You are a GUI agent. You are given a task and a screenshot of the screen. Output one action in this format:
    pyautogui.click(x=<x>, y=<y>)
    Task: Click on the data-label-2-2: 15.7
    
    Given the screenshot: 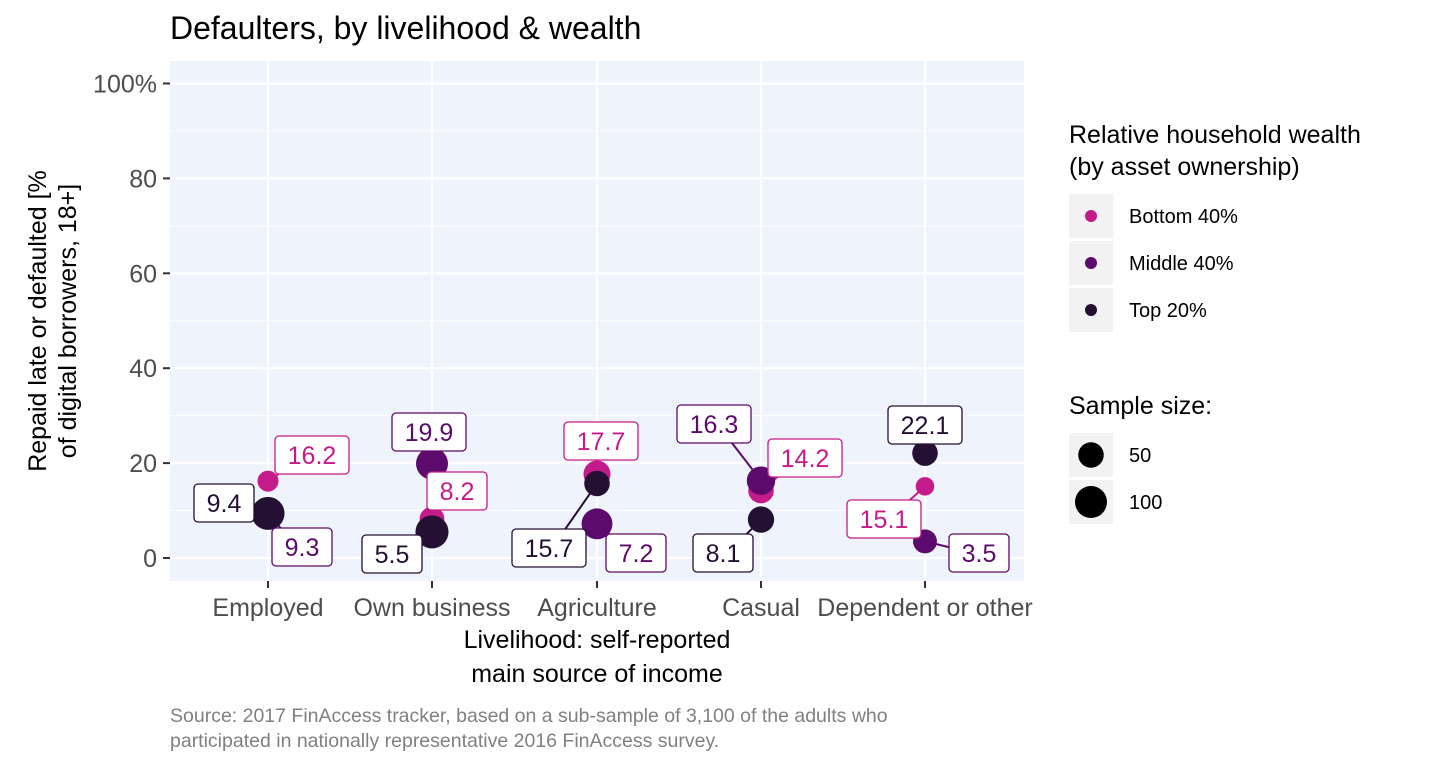 What is the action you would take?
    pyautogui.click(x=549, y=549)
    